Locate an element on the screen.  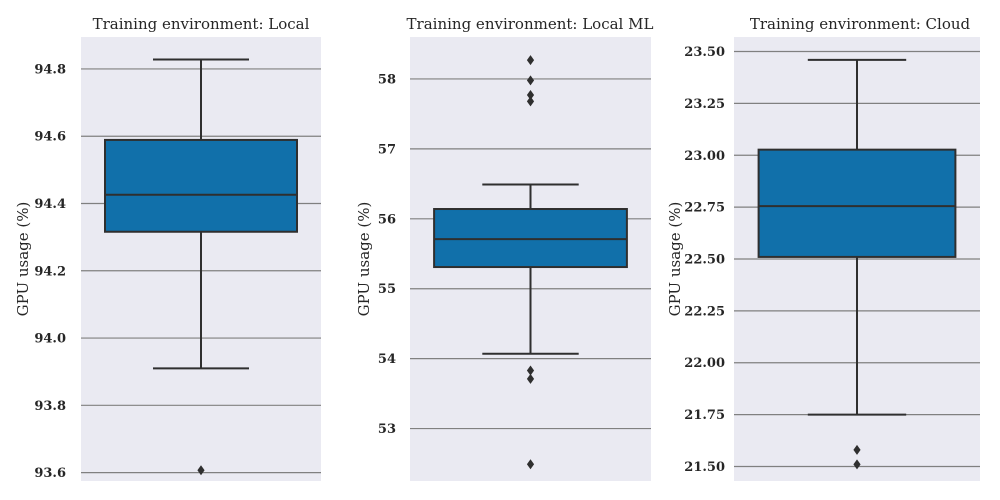
y-tick-label: 94.2 is located at coordinates (50, 271).